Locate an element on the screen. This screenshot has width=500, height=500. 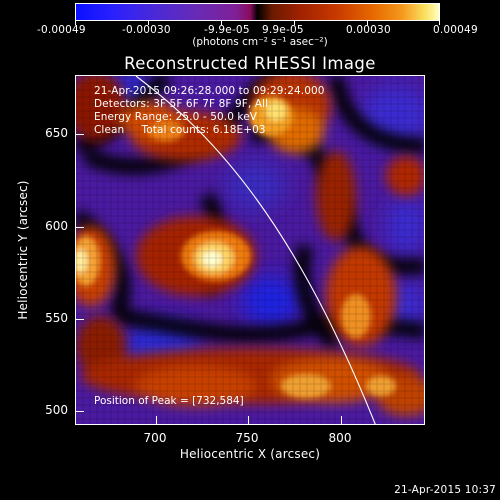
x-tick-label: 750 is located at coordinates (247, 438).